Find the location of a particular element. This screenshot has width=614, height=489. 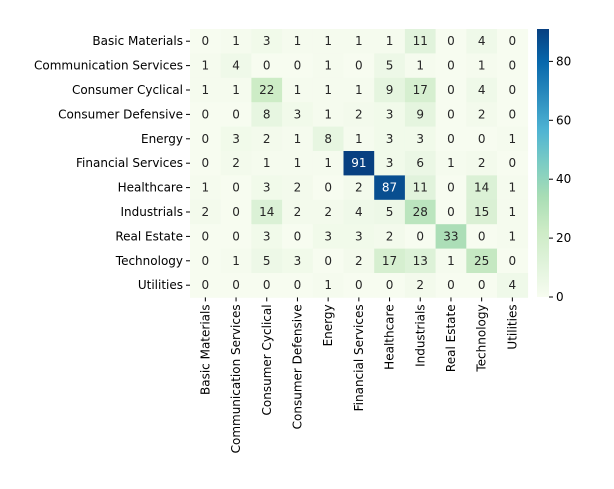

column-tick-label: Energy is located at coordinates (328, 325).